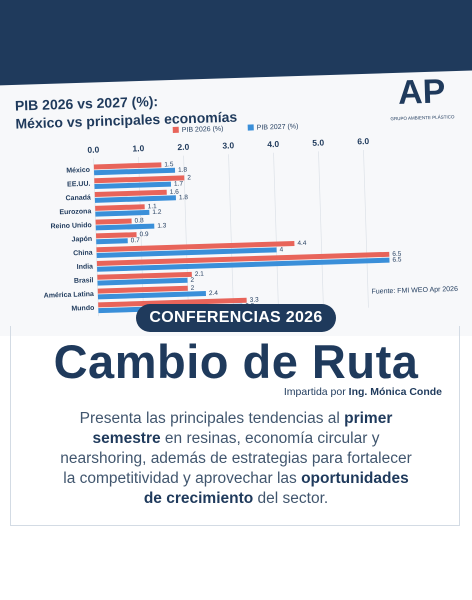  Describe the element at coordinates (276, 488) in the screenshot. I see `description-emphasis: oportunidades de crecimiento` at that location.